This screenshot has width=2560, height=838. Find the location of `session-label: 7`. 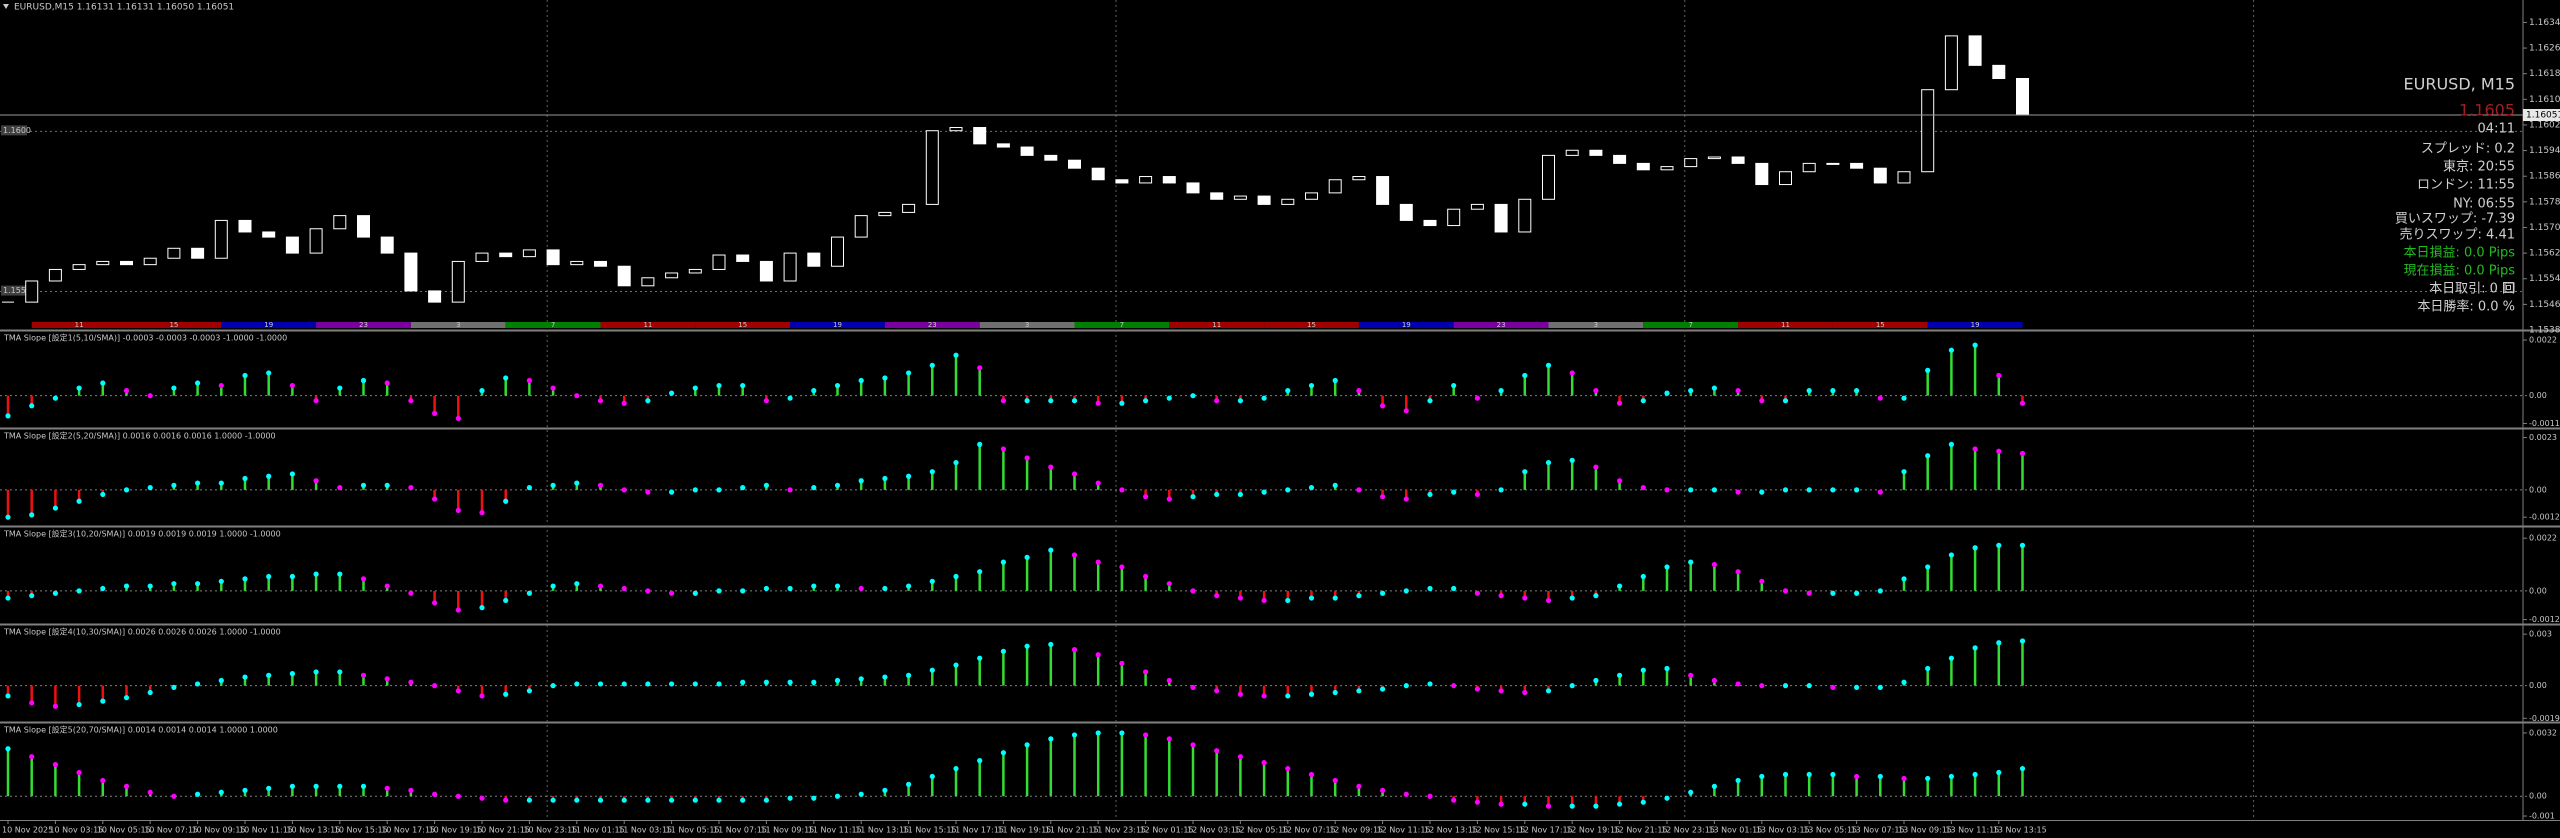

session-label: 7 is located at coordinates (553, 325).